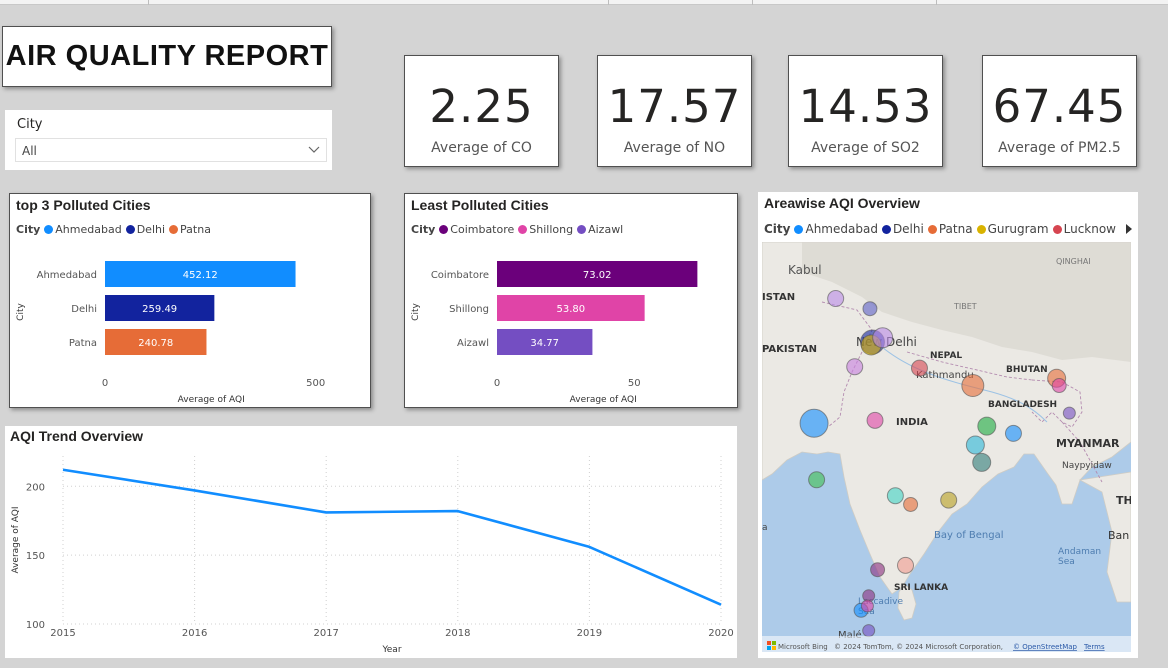 The width and height of the screenshot is (1168, 668). I want to click on kpi-caption: Average of NO, so click(674, 148).